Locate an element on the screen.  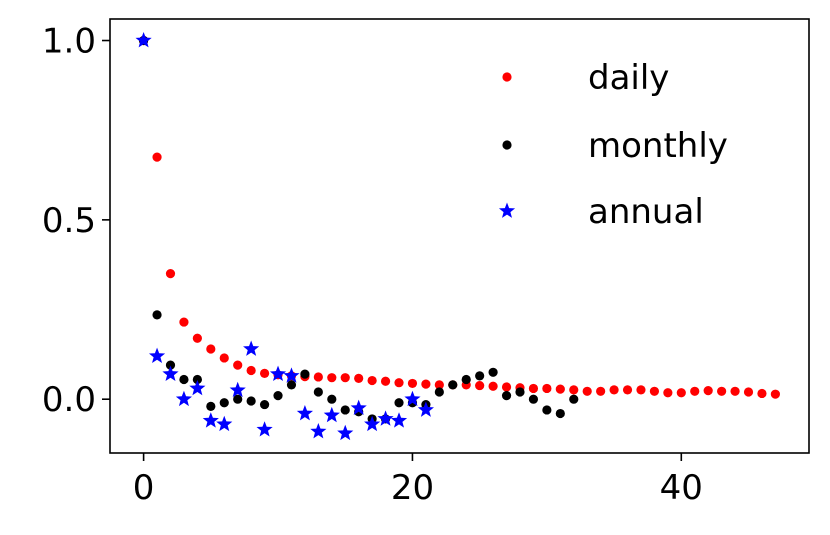
legend-marker-annual is located at coordinates (507, 210).